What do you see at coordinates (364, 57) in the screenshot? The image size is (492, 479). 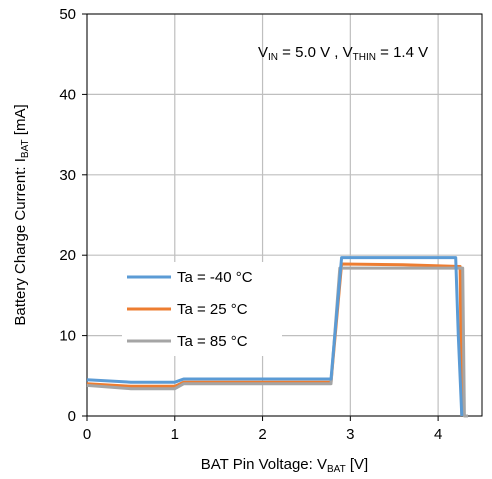 I see `annotation-part-3: THIN` at bounding box center [364, 57].